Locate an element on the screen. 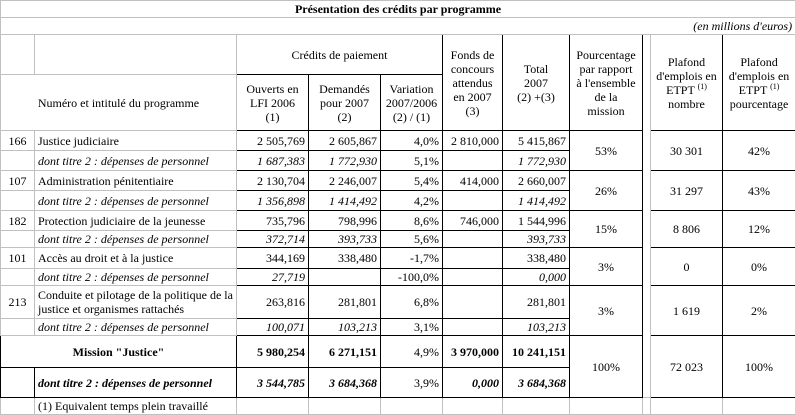 This screenshot has width=795, height=415. programme-number: 182 is located at coordinates (18, 221).